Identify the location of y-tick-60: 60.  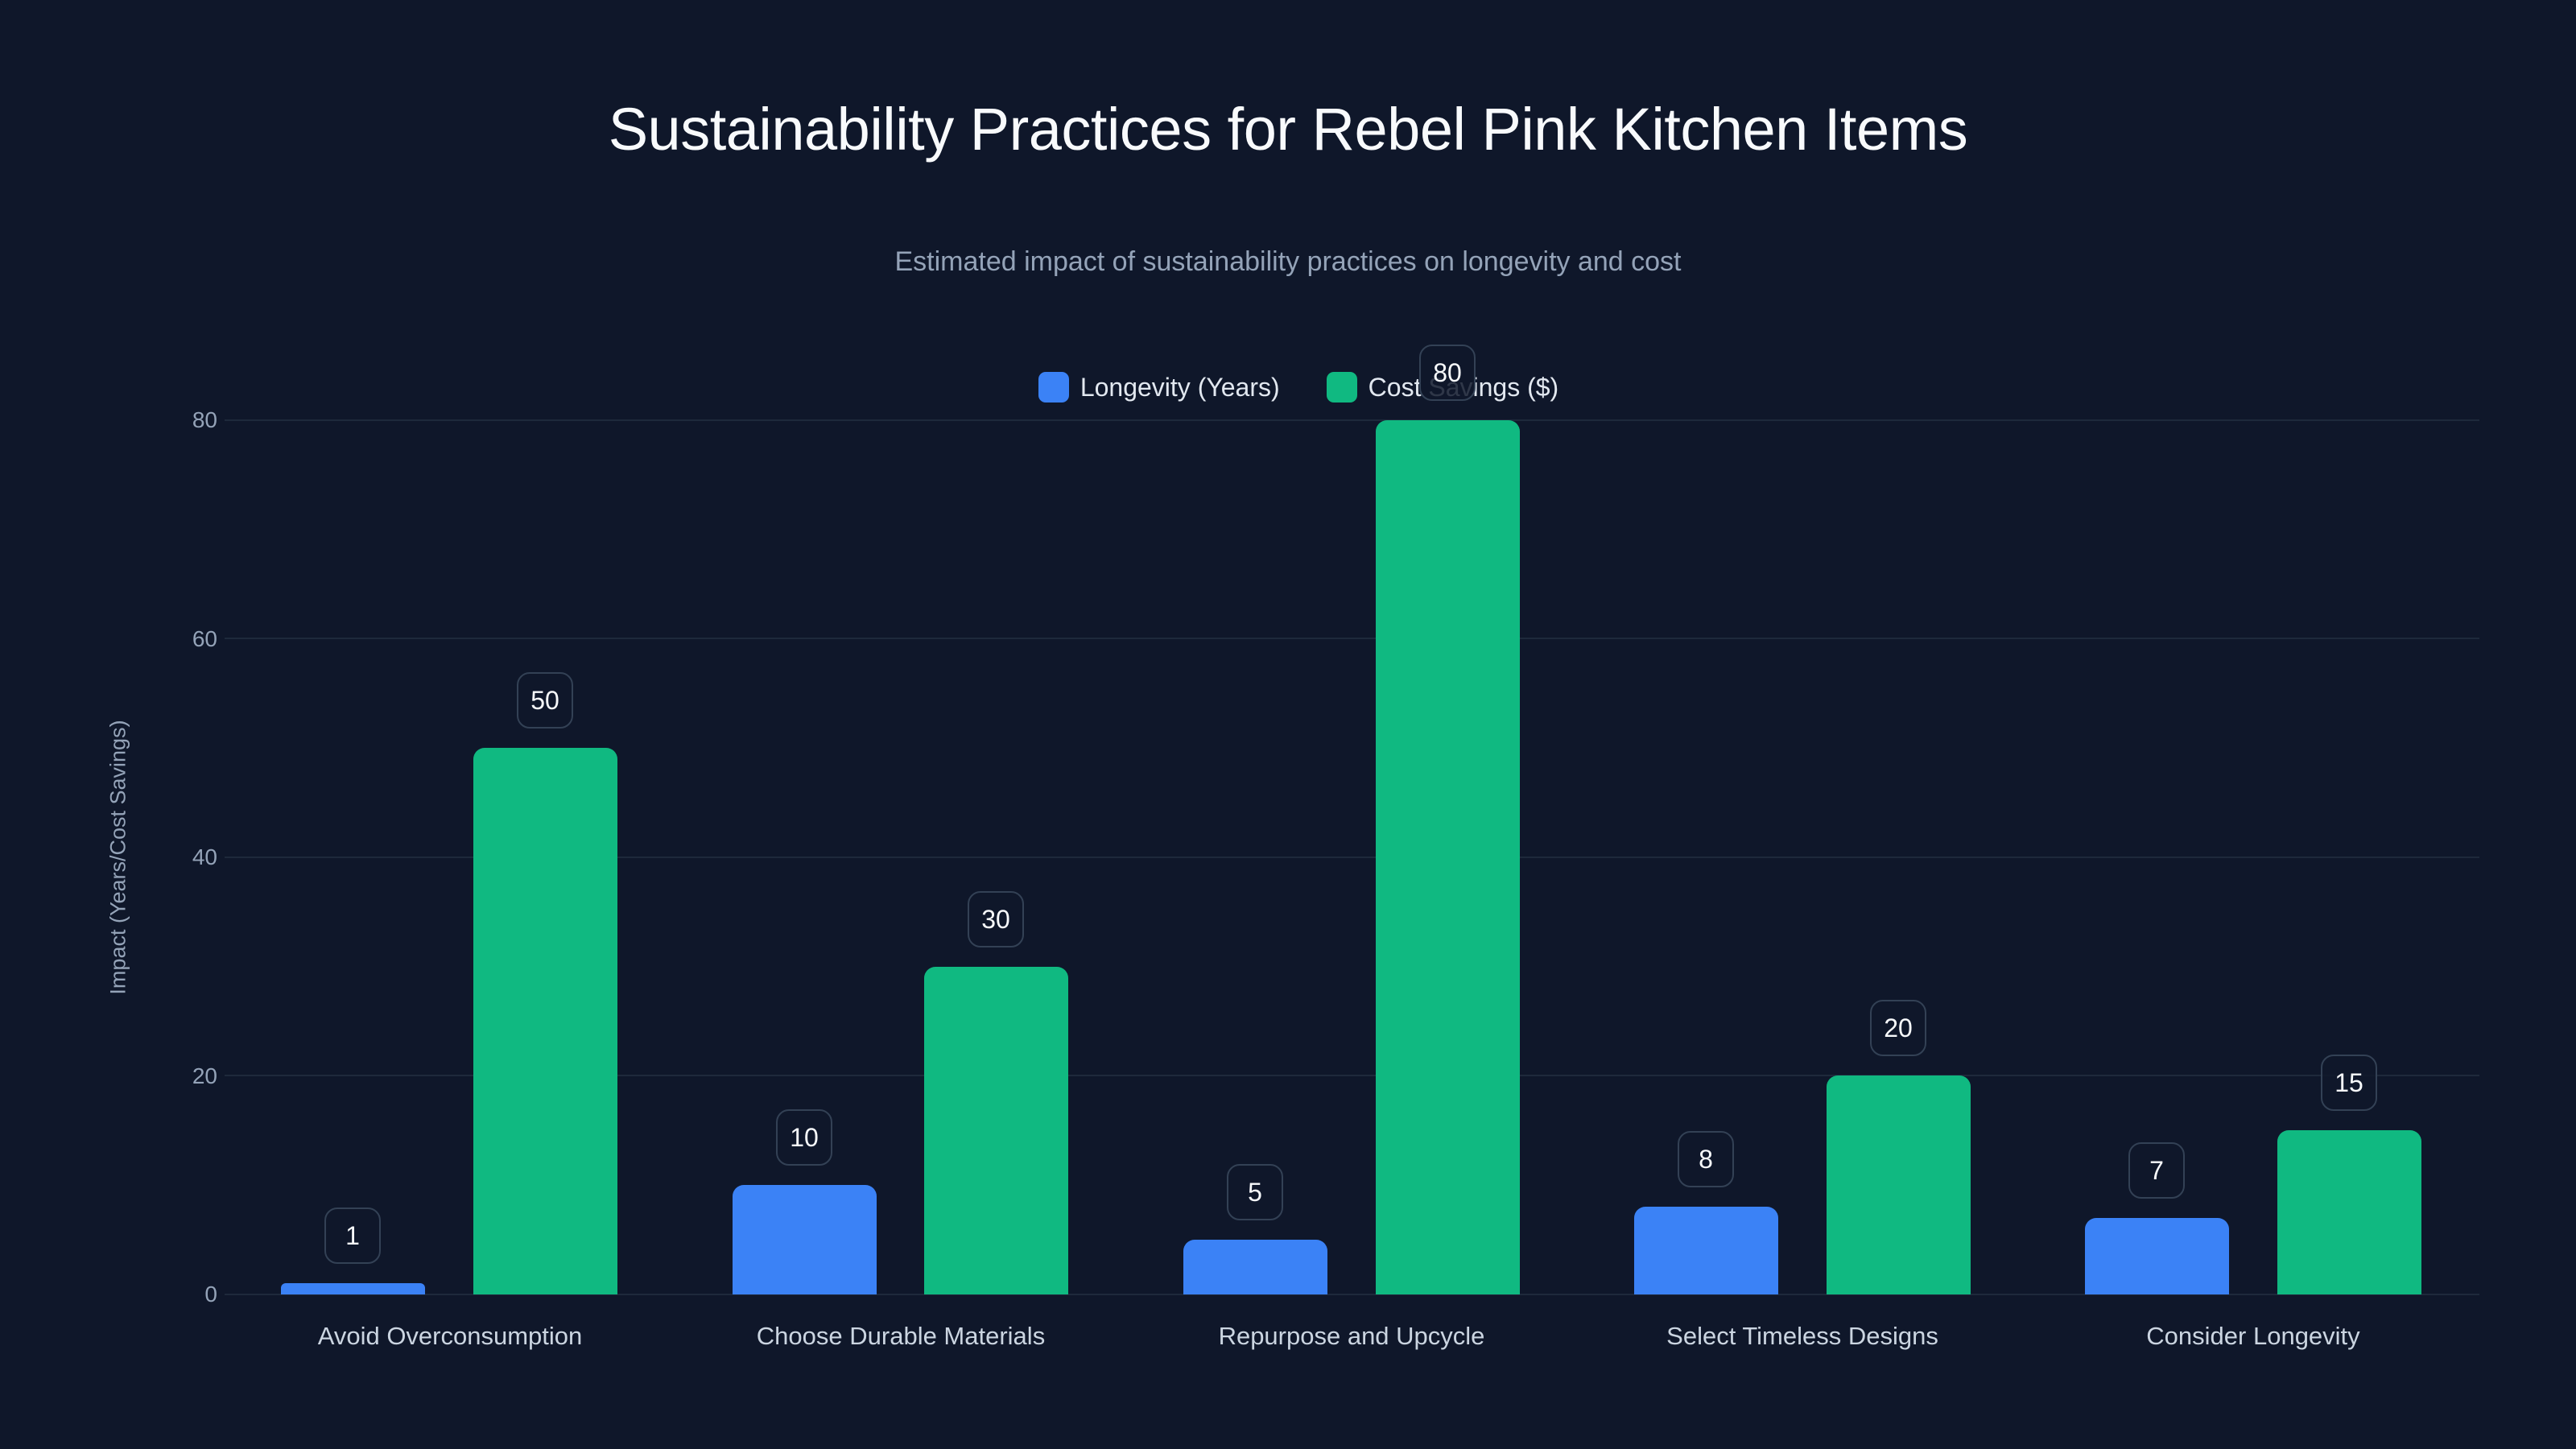
(204, 638).